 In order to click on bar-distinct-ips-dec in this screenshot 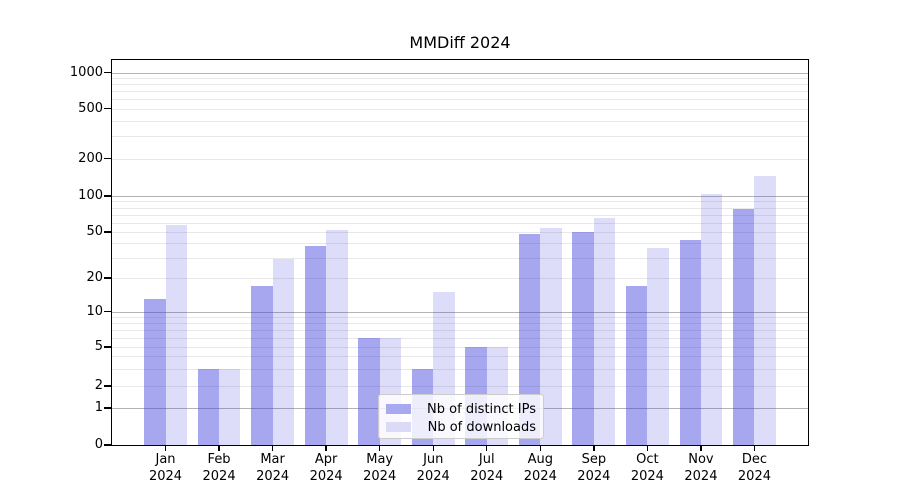, I will do `click(744, 326)`.